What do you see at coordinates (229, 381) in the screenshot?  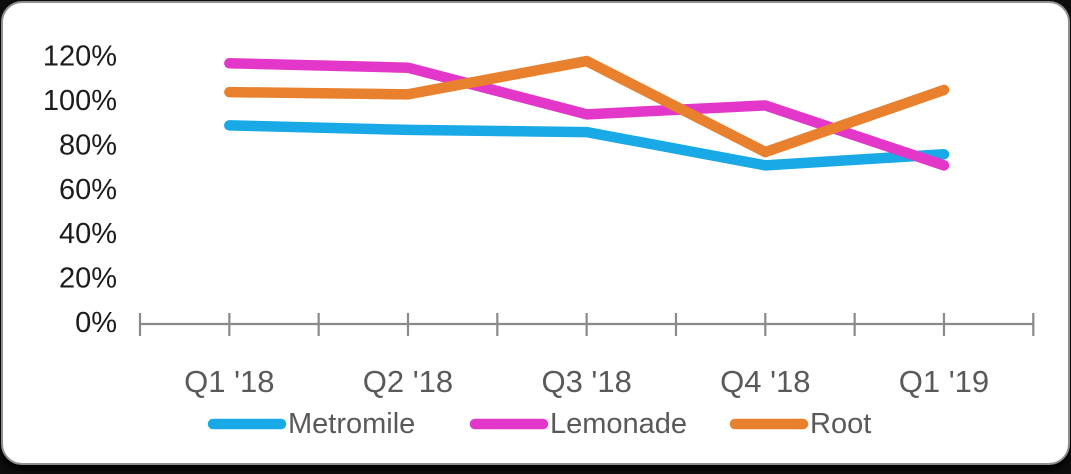 I see `x-axis-label: Q1 '18` at bounding box center [229, 381].